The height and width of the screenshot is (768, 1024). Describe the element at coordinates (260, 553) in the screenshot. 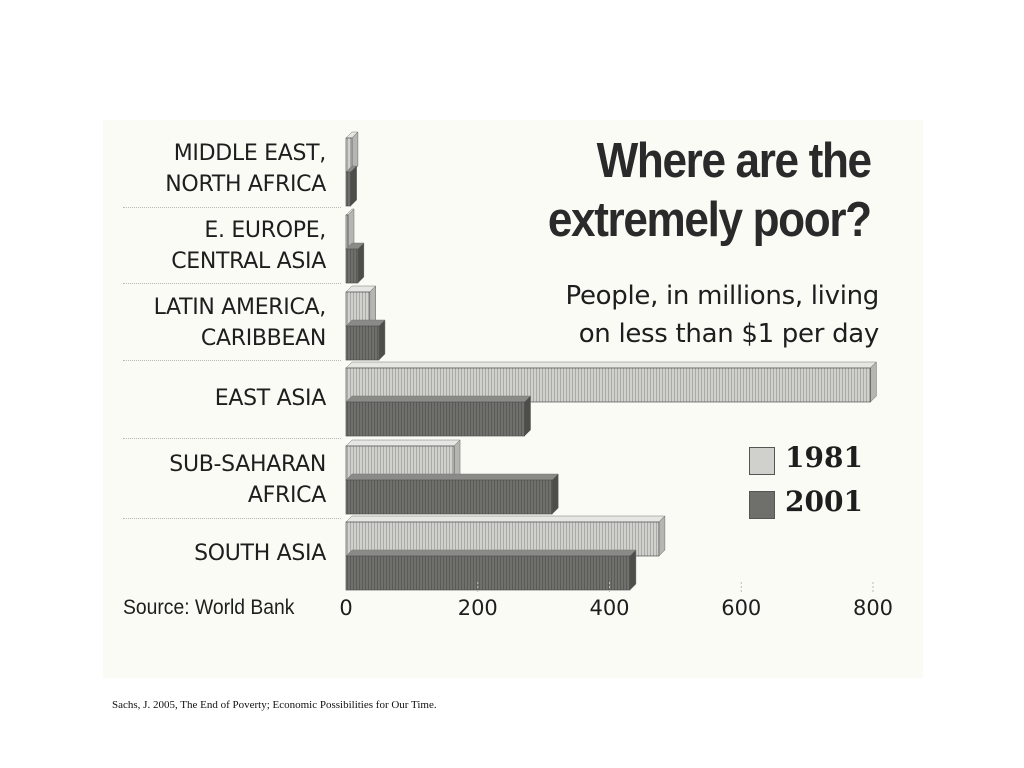

I see `category-label-south-asia: SOUTH ASIA` at that location.